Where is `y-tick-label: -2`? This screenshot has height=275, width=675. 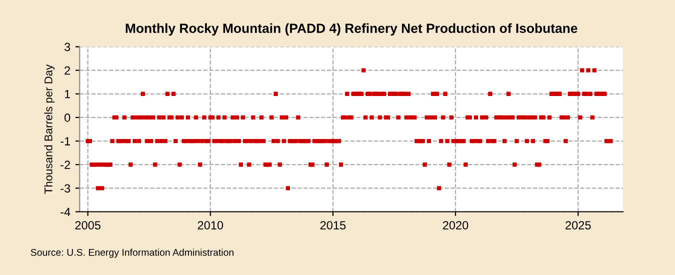 y-tick-label: -2 is located at coordinates (65, 164).